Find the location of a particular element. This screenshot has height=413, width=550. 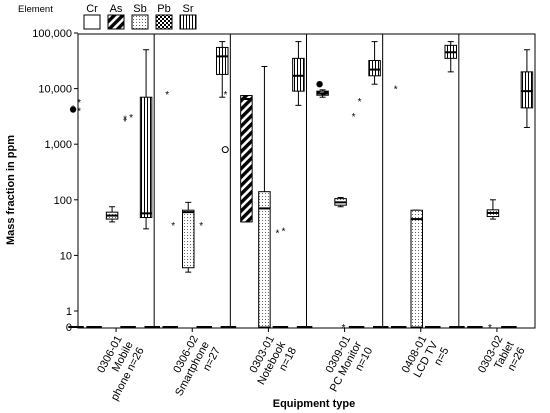

x-category-label: 0306-02Smartphonen=27 is located at coordinates (192, 369).